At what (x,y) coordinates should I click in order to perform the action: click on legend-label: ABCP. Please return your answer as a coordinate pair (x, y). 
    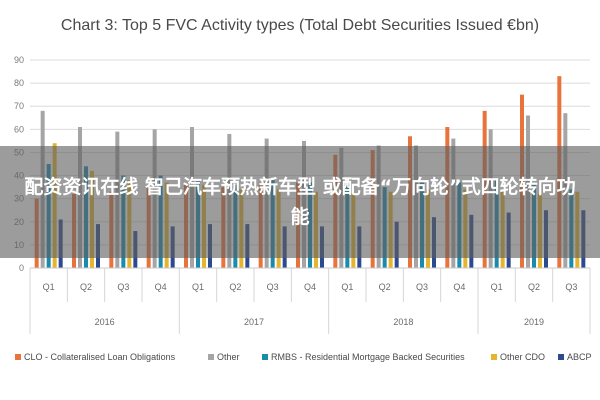
    Looking at the image, I should click on (579, 357).